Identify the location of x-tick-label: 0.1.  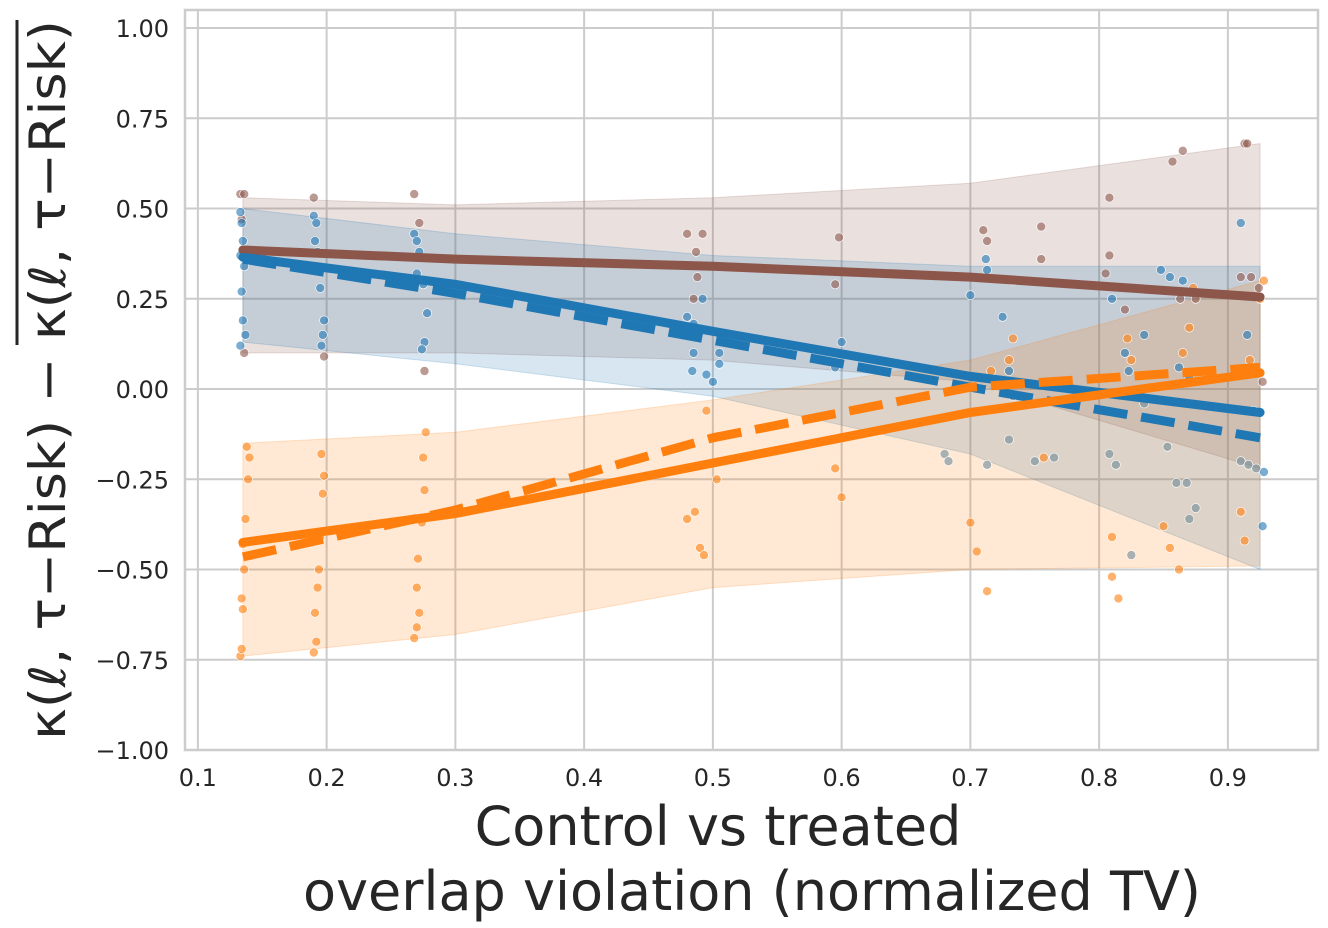
(198, 778).